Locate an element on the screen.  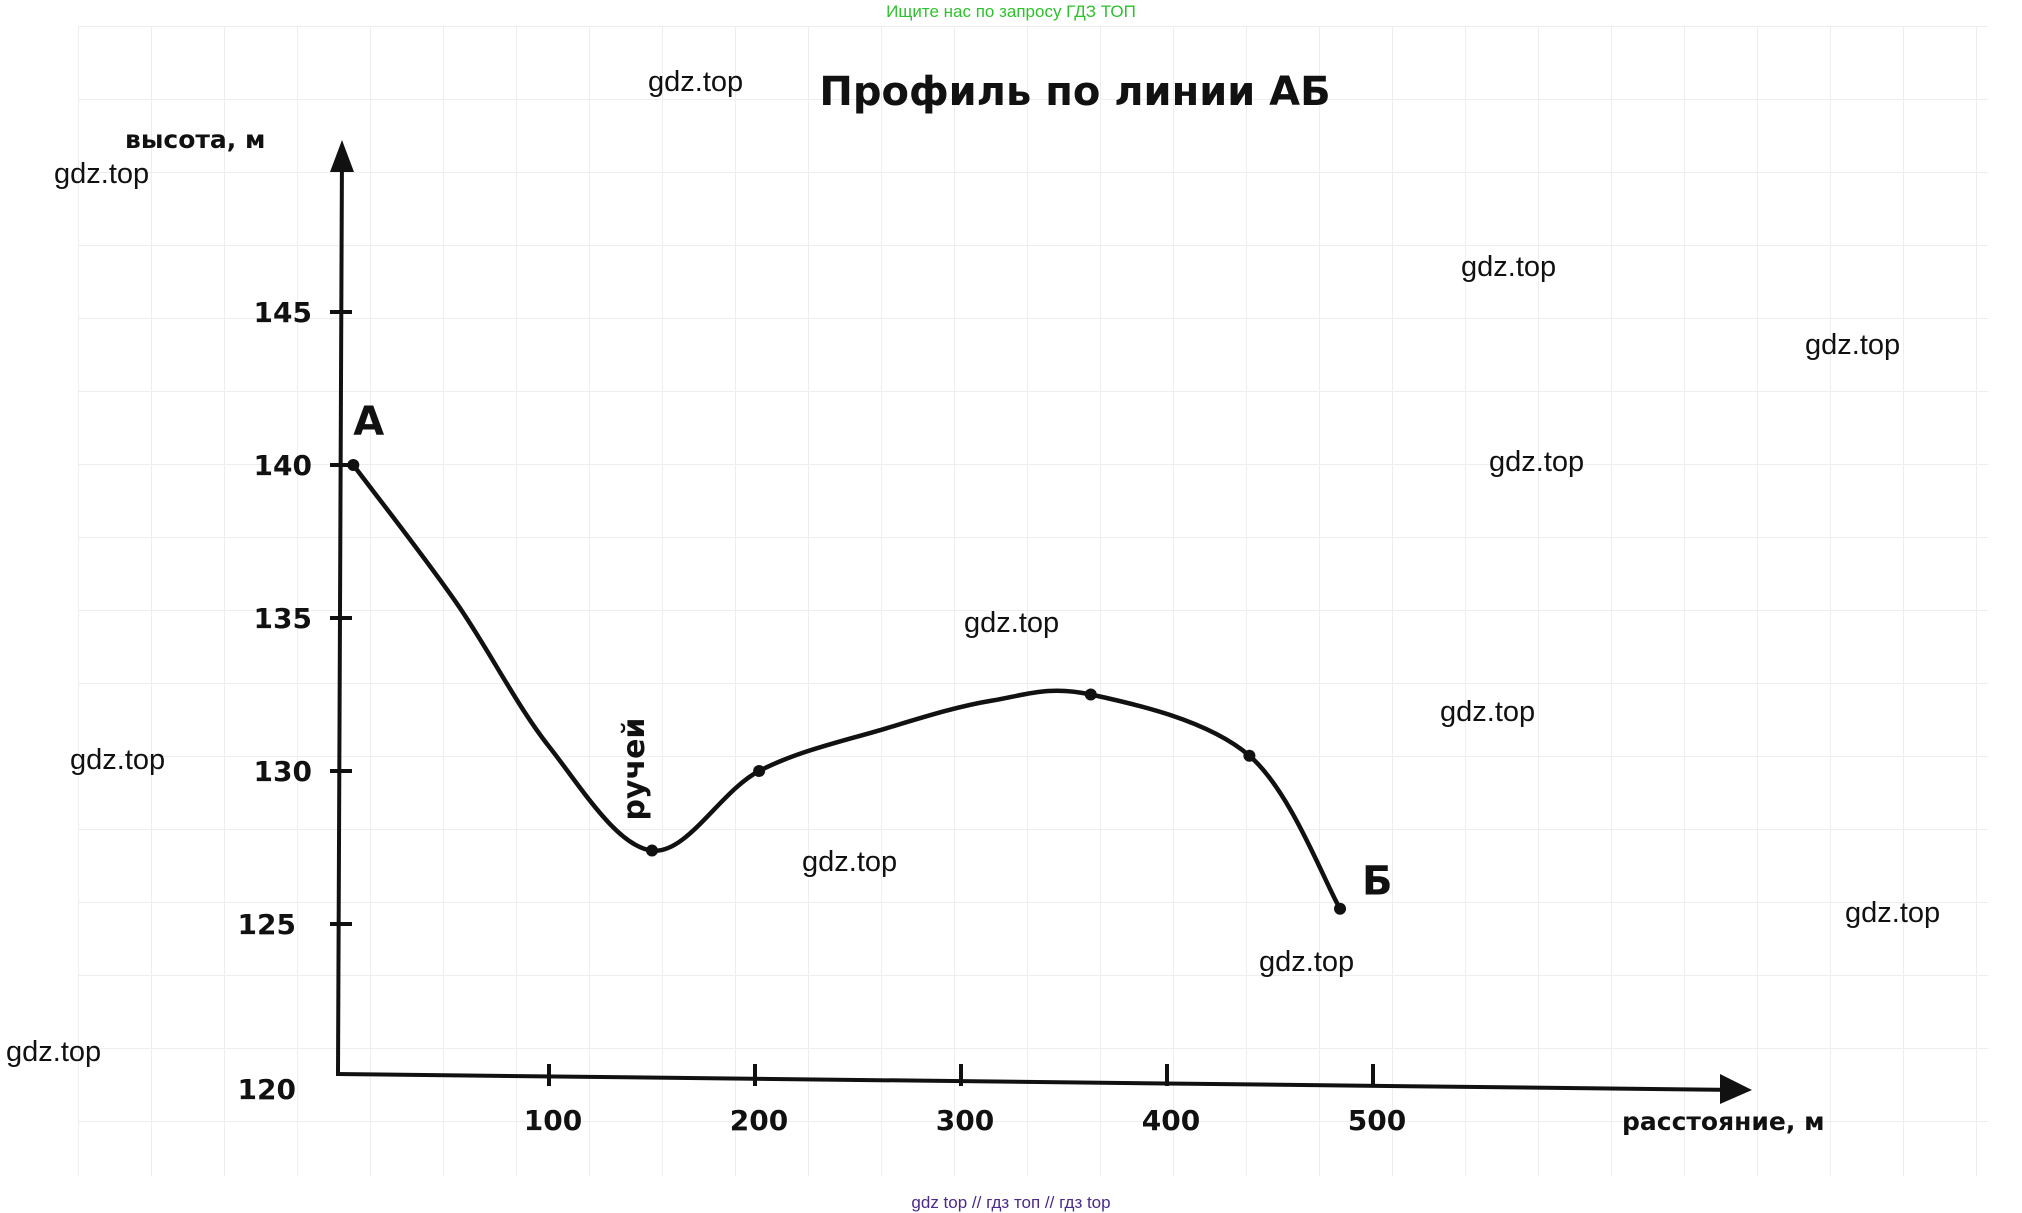
x-tick-label: 400 is located at coordinates (1171, 1120).